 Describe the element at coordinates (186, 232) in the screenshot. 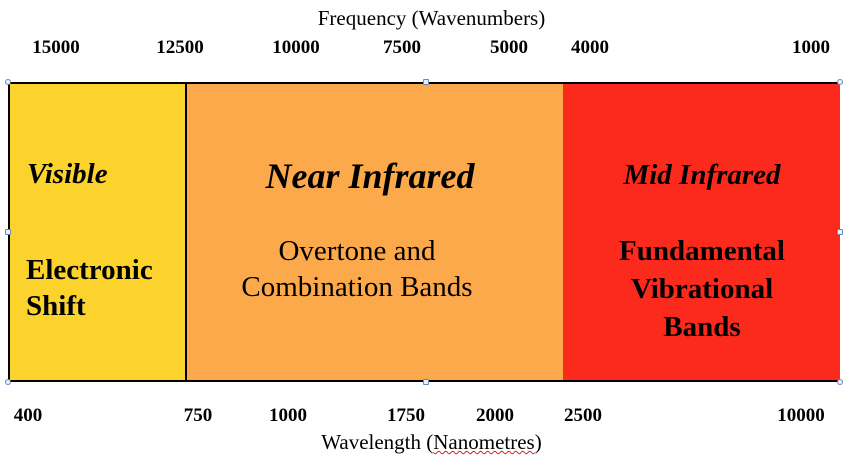

I see `region-divider` at that location.